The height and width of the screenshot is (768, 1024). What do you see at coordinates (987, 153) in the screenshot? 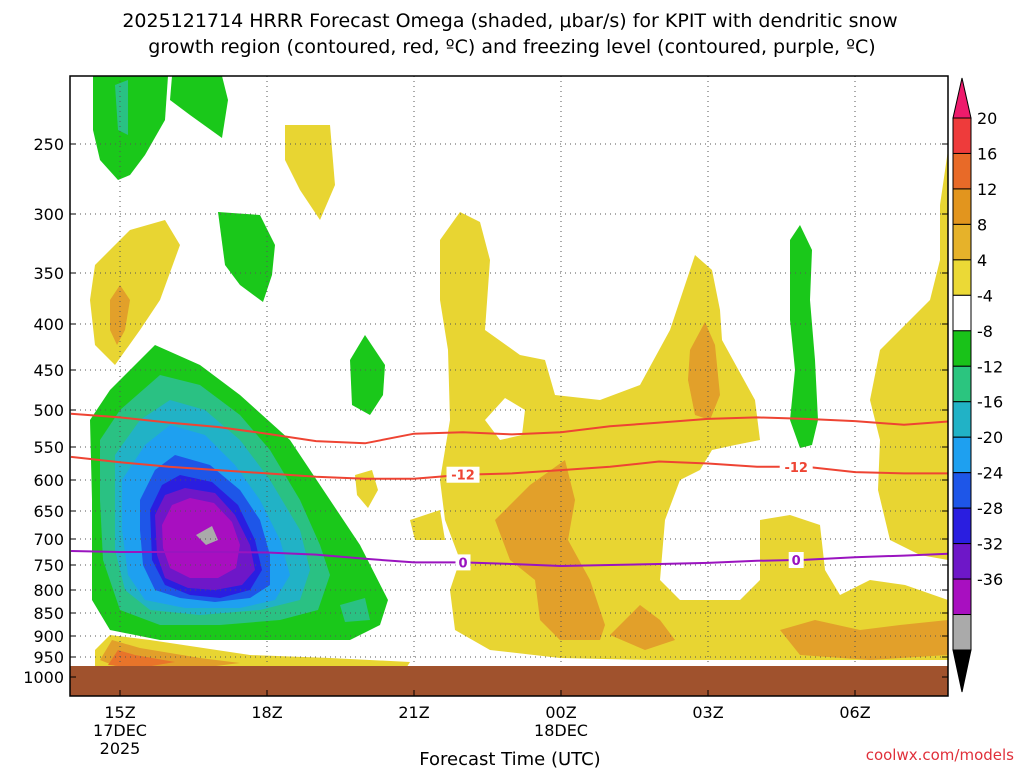
I see `colorbar-label: 16` at bounding box center [987, 153].